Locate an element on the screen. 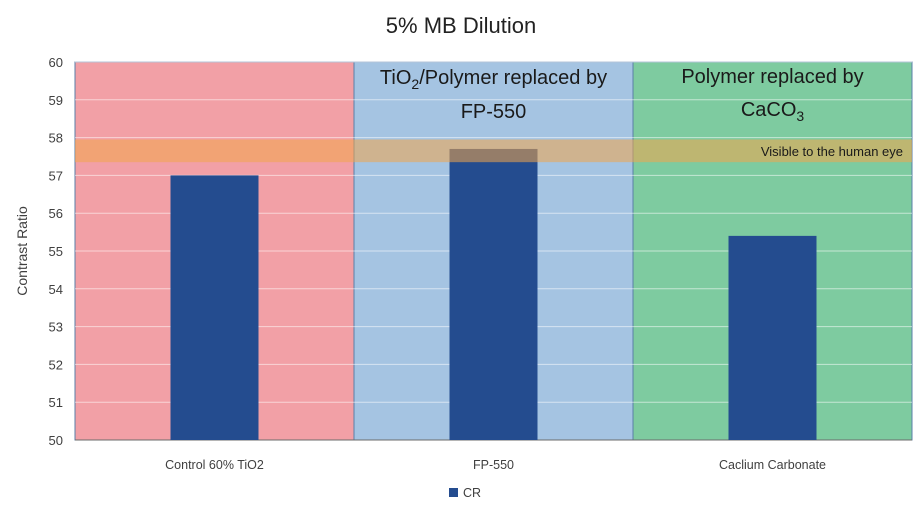 This screenshot has width=915, height=506. band-rect is located at coordinates (493, 151).